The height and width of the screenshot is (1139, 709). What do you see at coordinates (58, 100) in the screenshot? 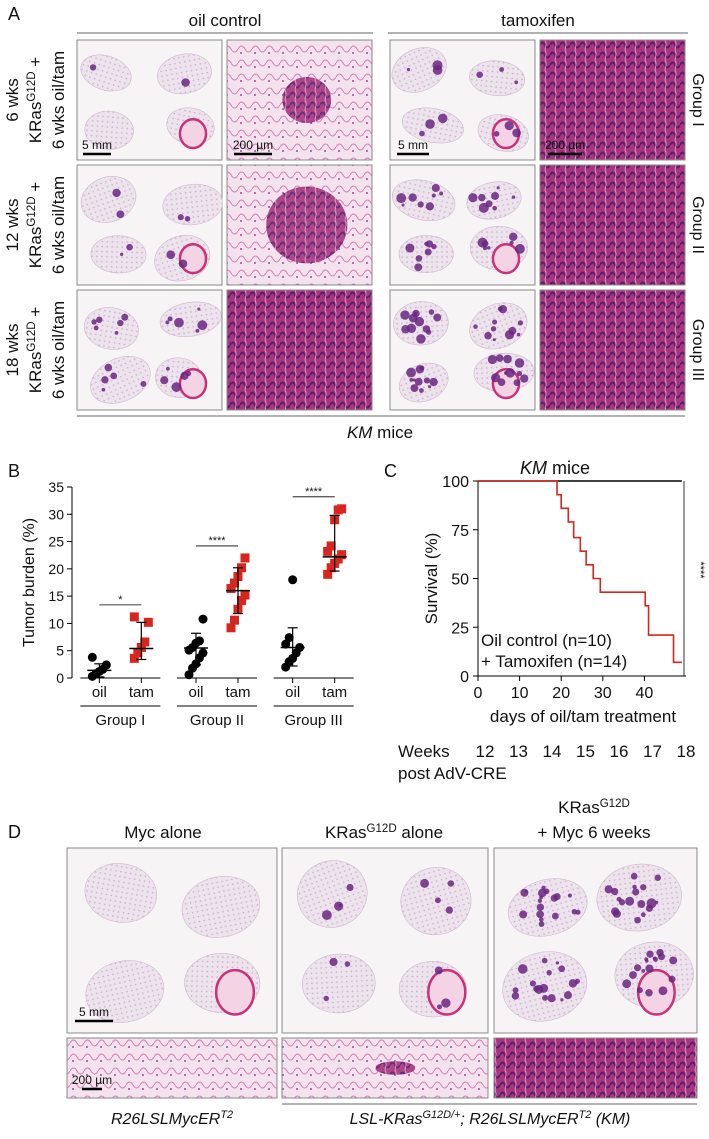
I see `row-label-part: 6 wks oil/tam` at bounding box center [58, 100].